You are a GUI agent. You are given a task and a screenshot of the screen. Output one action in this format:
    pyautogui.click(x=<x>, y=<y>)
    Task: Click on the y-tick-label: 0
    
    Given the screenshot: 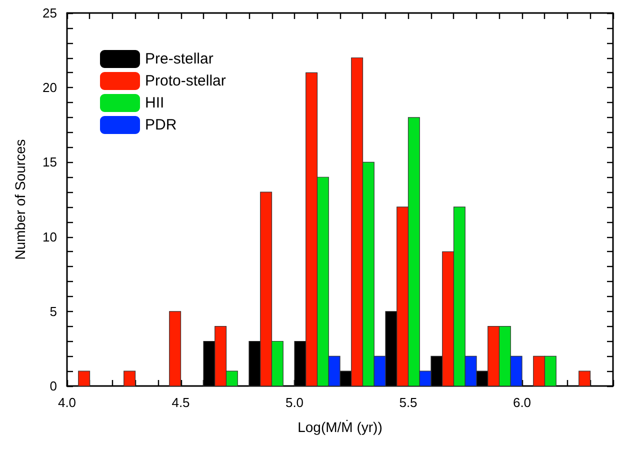 What is the action you would take?
    pyautogui.click(x=53, y=386)
    